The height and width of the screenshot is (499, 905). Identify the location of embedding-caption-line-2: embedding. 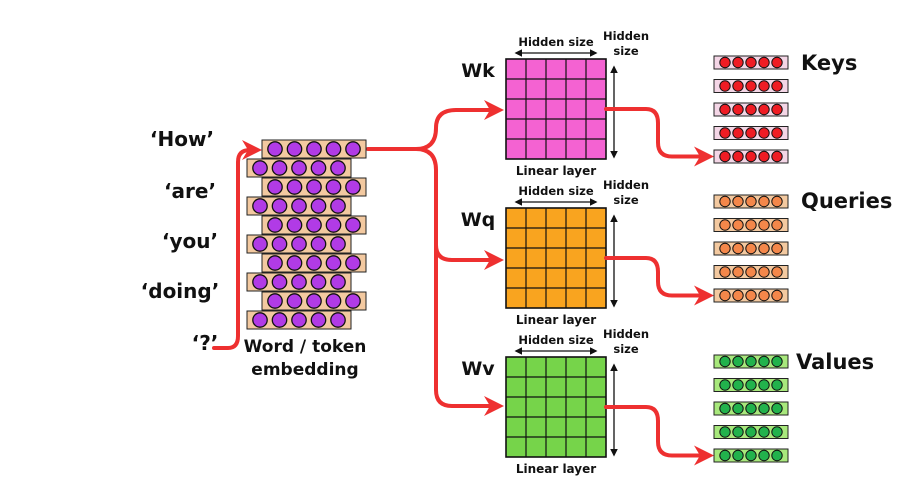
(304, 370).